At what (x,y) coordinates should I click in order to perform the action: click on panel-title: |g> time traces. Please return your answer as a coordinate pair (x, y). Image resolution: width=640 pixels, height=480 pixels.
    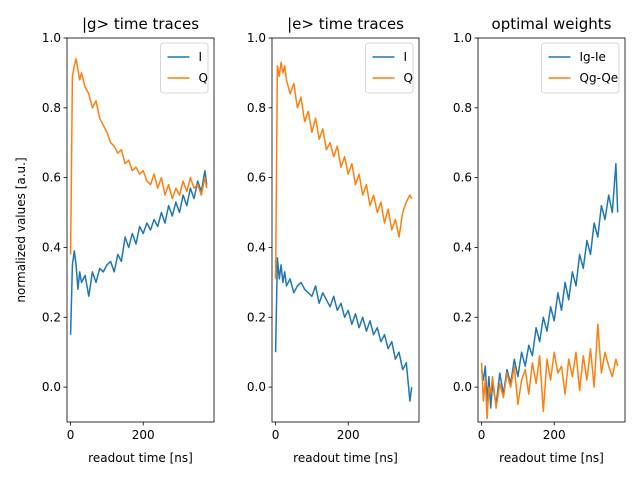
    Looking at the image, I should click on (140, 24).